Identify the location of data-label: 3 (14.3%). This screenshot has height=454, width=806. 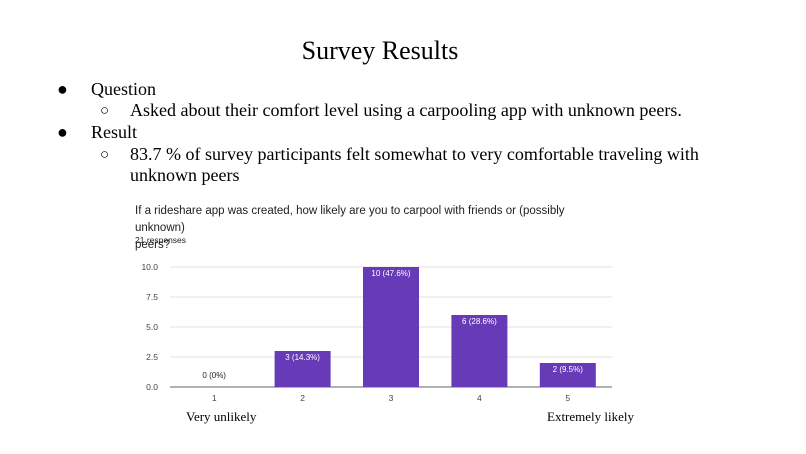
(302, 357).